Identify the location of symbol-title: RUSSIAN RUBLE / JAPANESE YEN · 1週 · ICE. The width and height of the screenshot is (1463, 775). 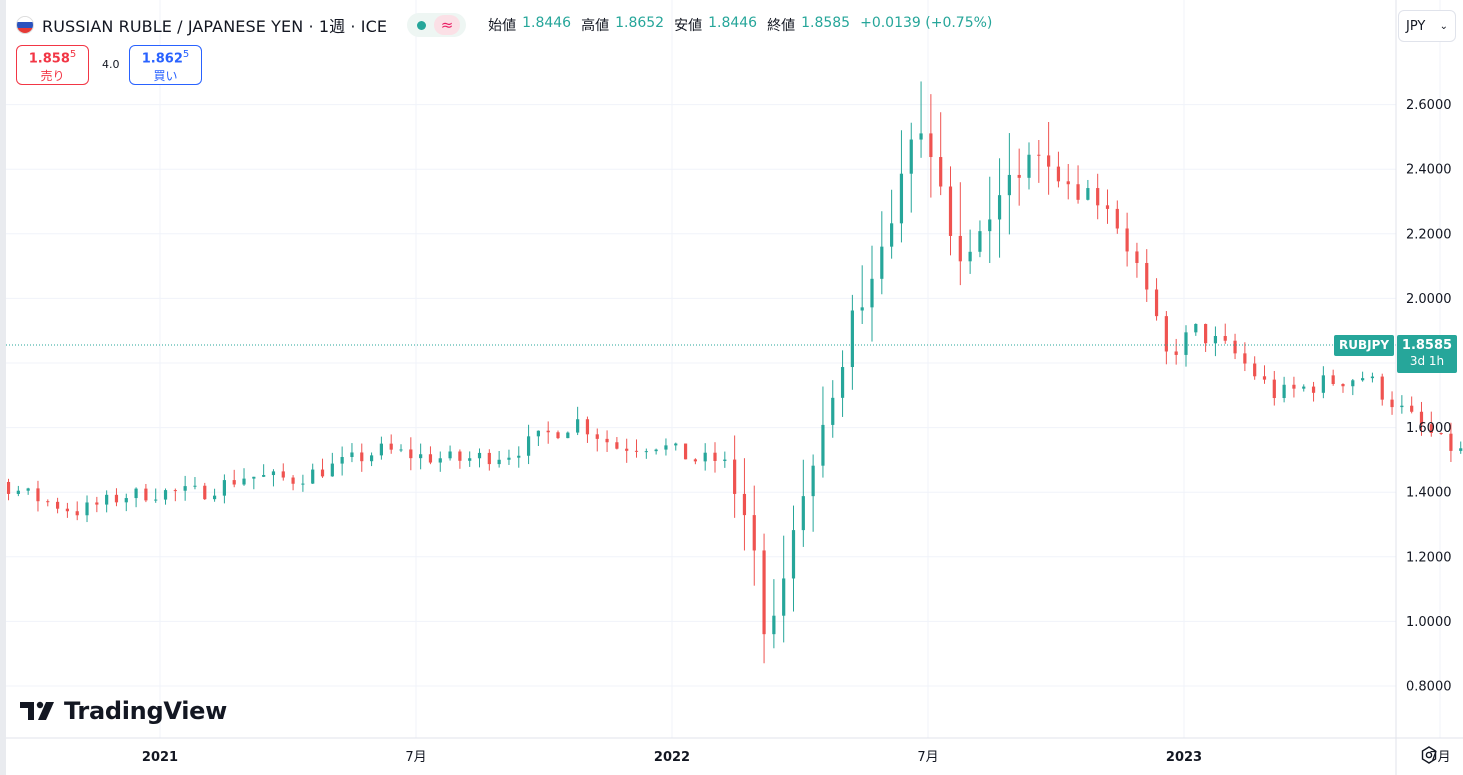
(215, 26).